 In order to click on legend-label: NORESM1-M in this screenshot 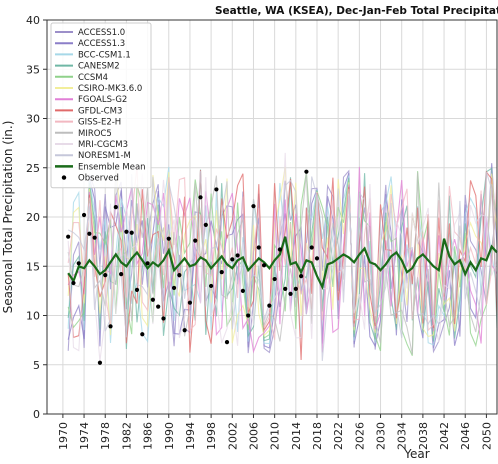, I will do `click(104, 156)`.